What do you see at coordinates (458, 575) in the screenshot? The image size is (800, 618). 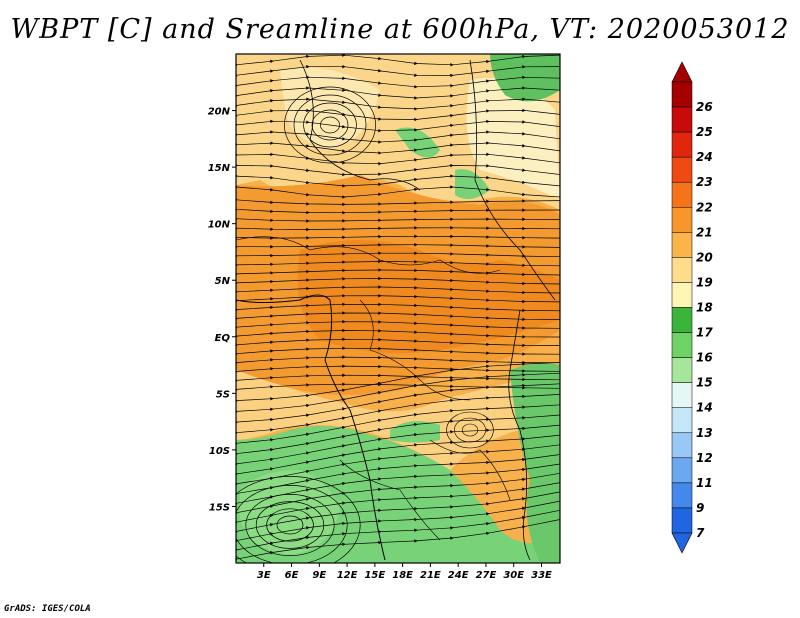 I see `lon-tick-label: 24E` at bounding box center [458, 575].